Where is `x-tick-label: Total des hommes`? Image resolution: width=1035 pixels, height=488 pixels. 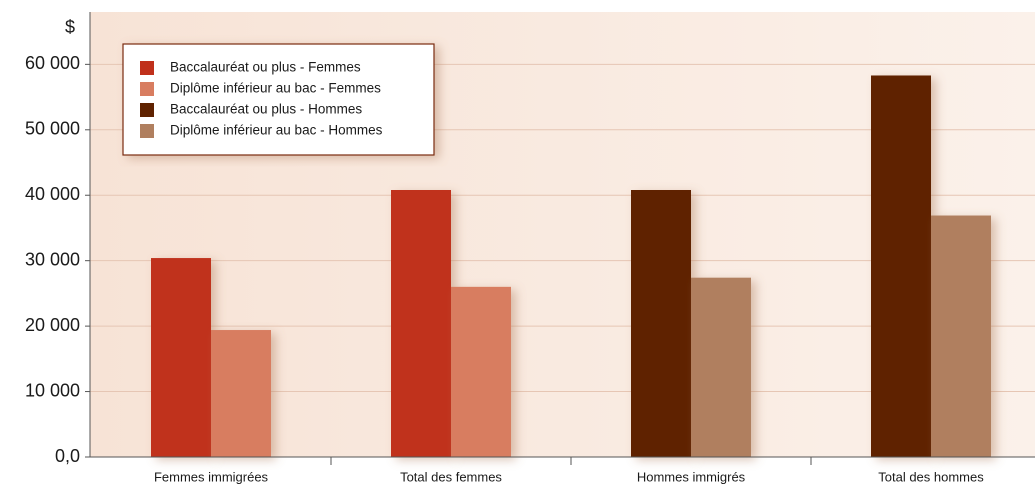
x-tick-label: Total des hommes is located at coordinates (931, 476).